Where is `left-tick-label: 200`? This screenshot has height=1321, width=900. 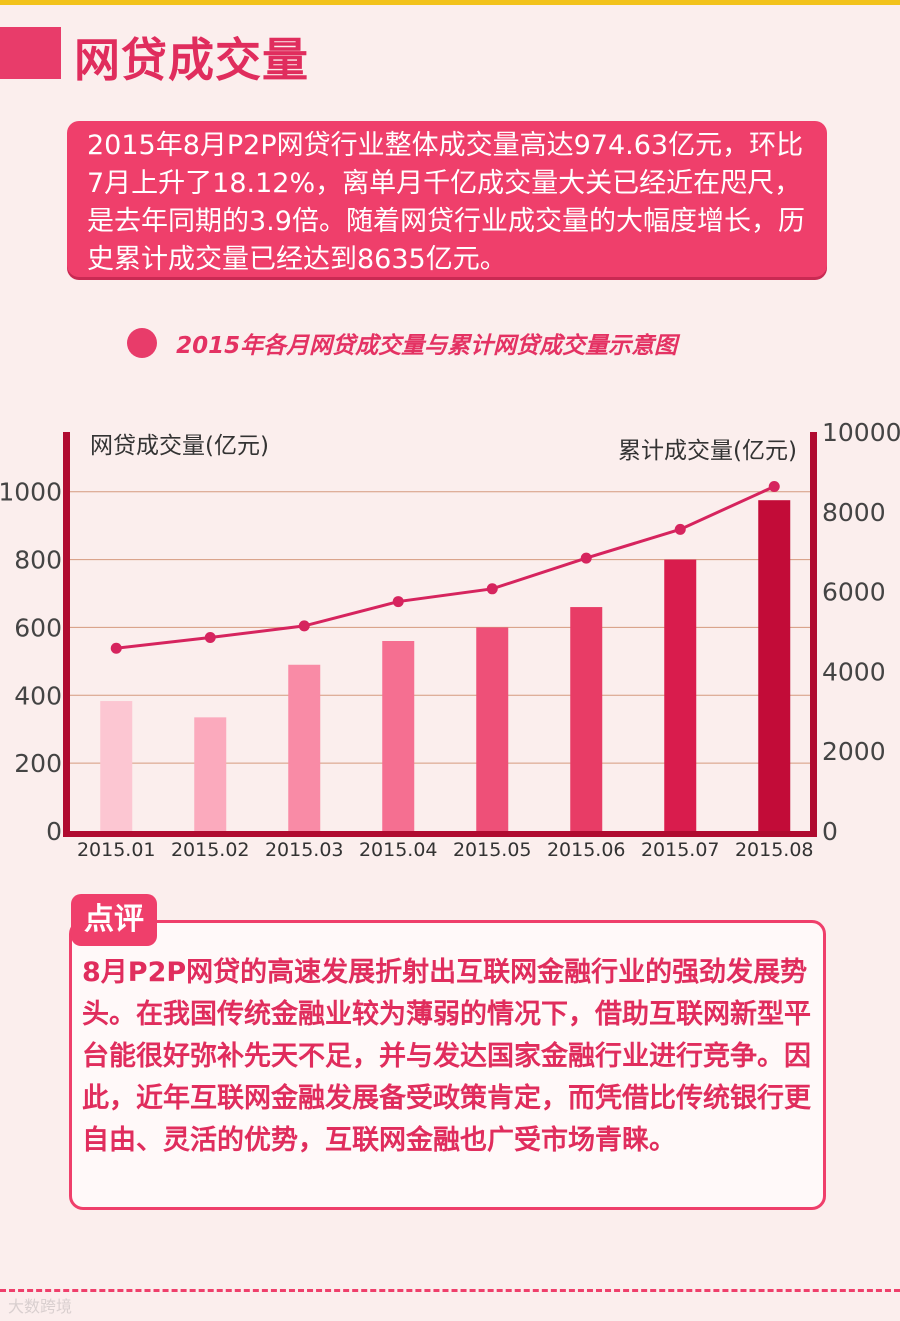
left-tick-label: 200 is located at coordinates (38, 763).